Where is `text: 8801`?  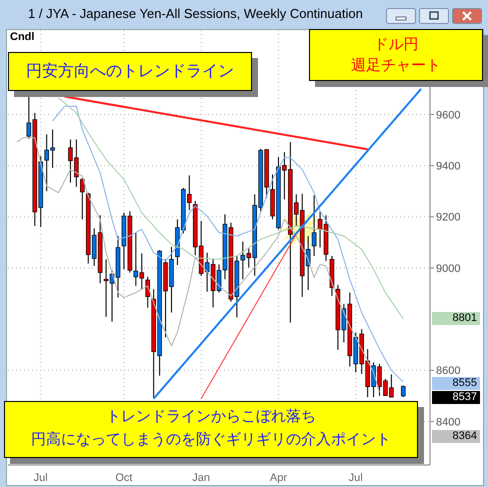 text: 8801 is located at coordinates (456, 318).